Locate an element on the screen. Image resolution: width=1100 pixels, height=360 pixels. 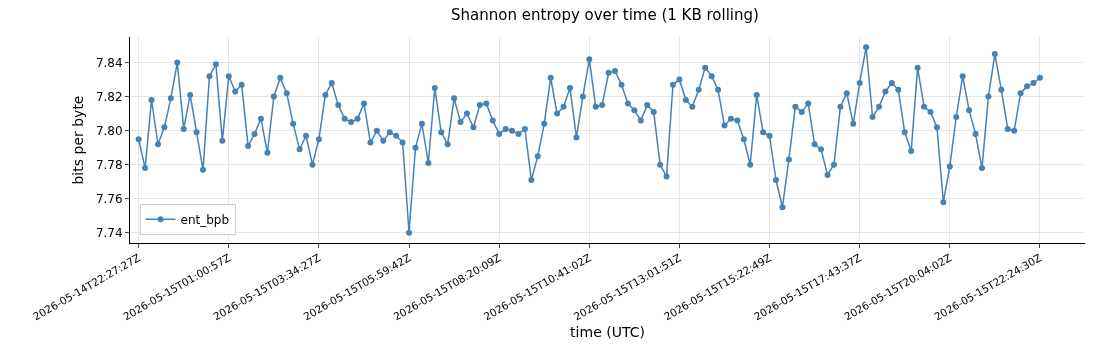
chart-title: Shannon entropy over time (1 KB rolling) is located at coordinates (605, 14).